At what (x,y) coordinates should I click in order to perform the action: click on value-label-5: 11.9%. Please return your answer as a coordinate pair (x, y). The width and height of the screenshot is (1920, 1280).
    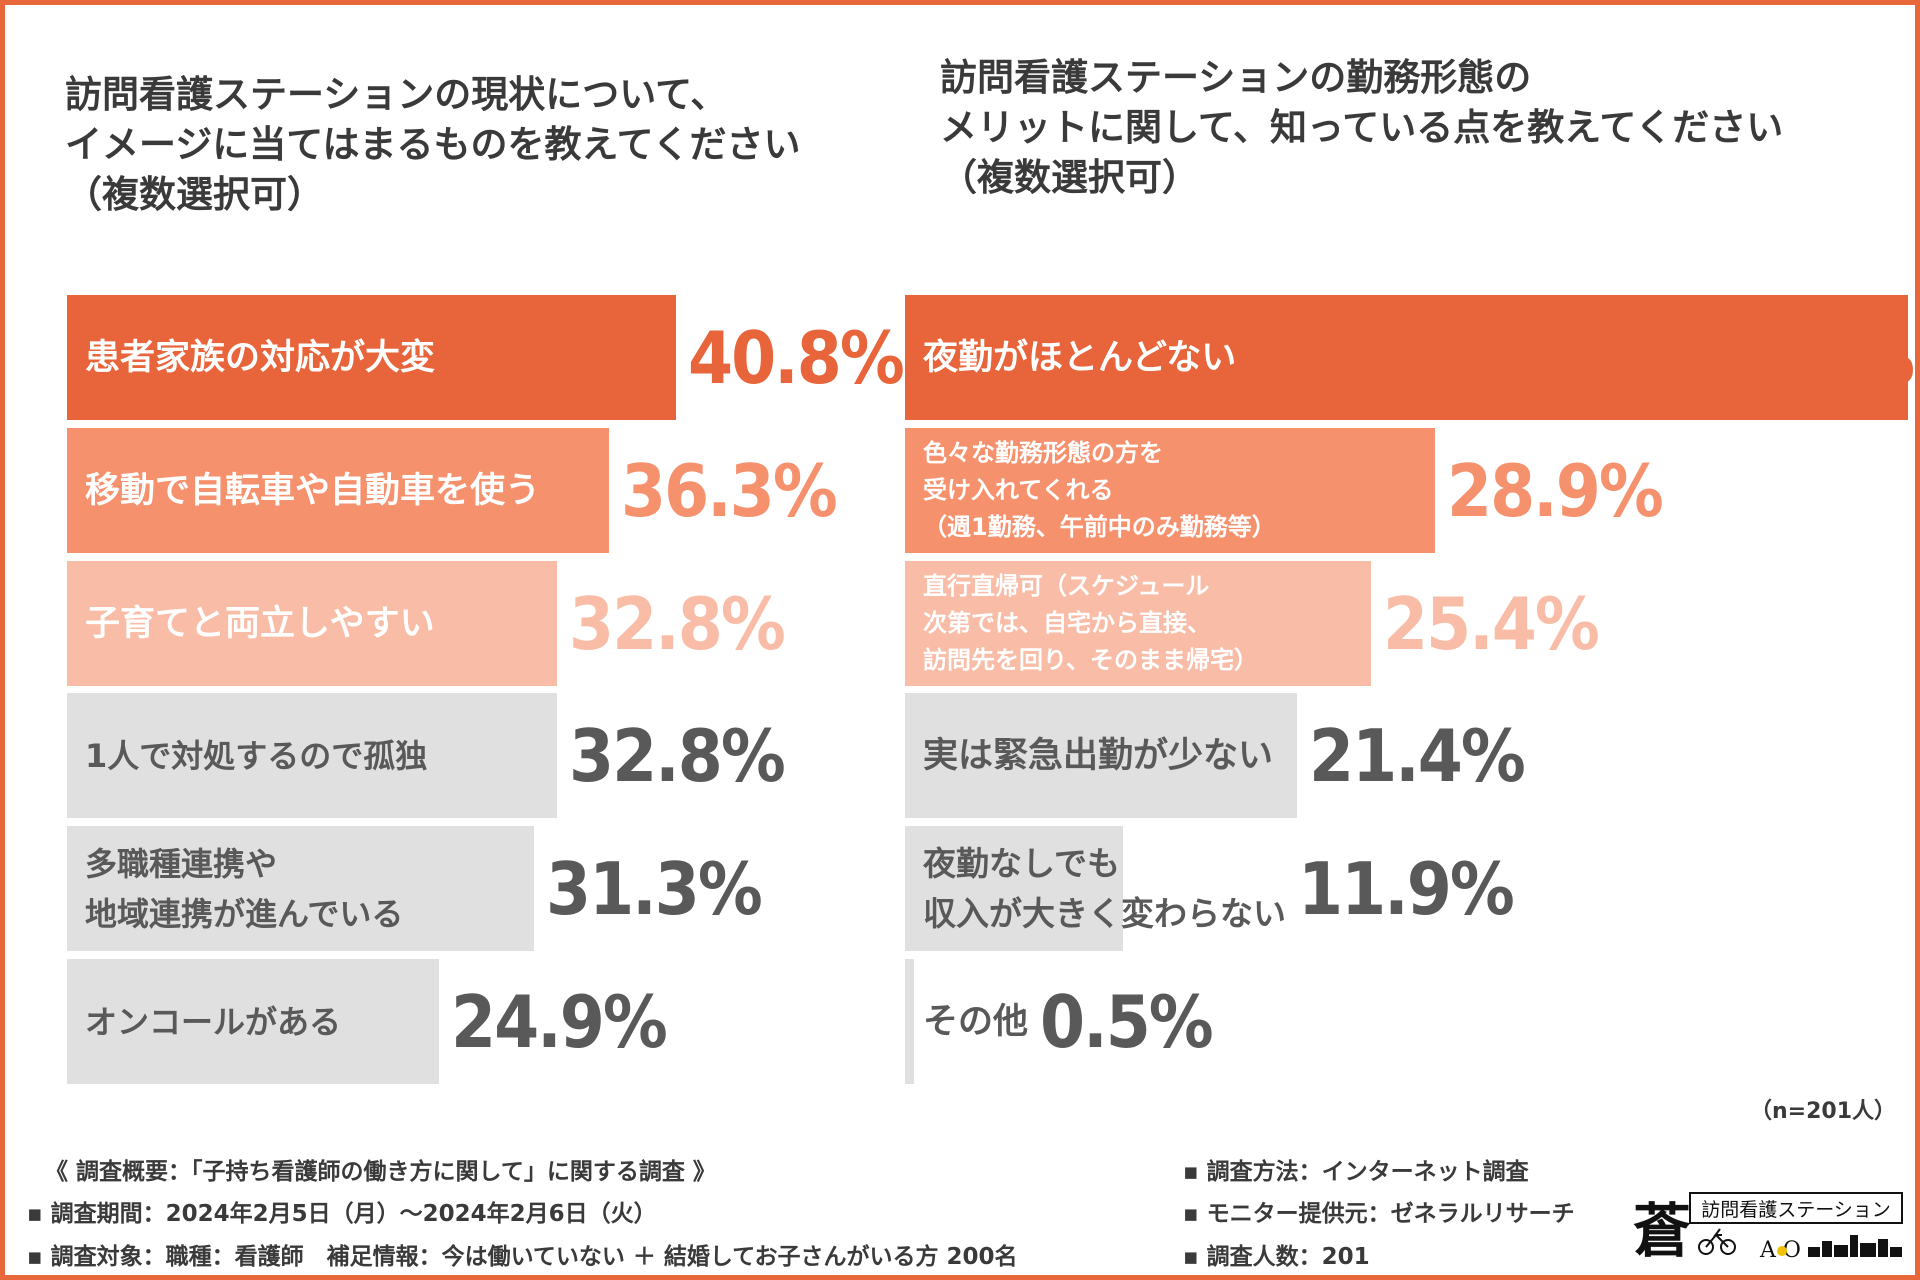
    Looking at the image, I should click on (1406, 888).